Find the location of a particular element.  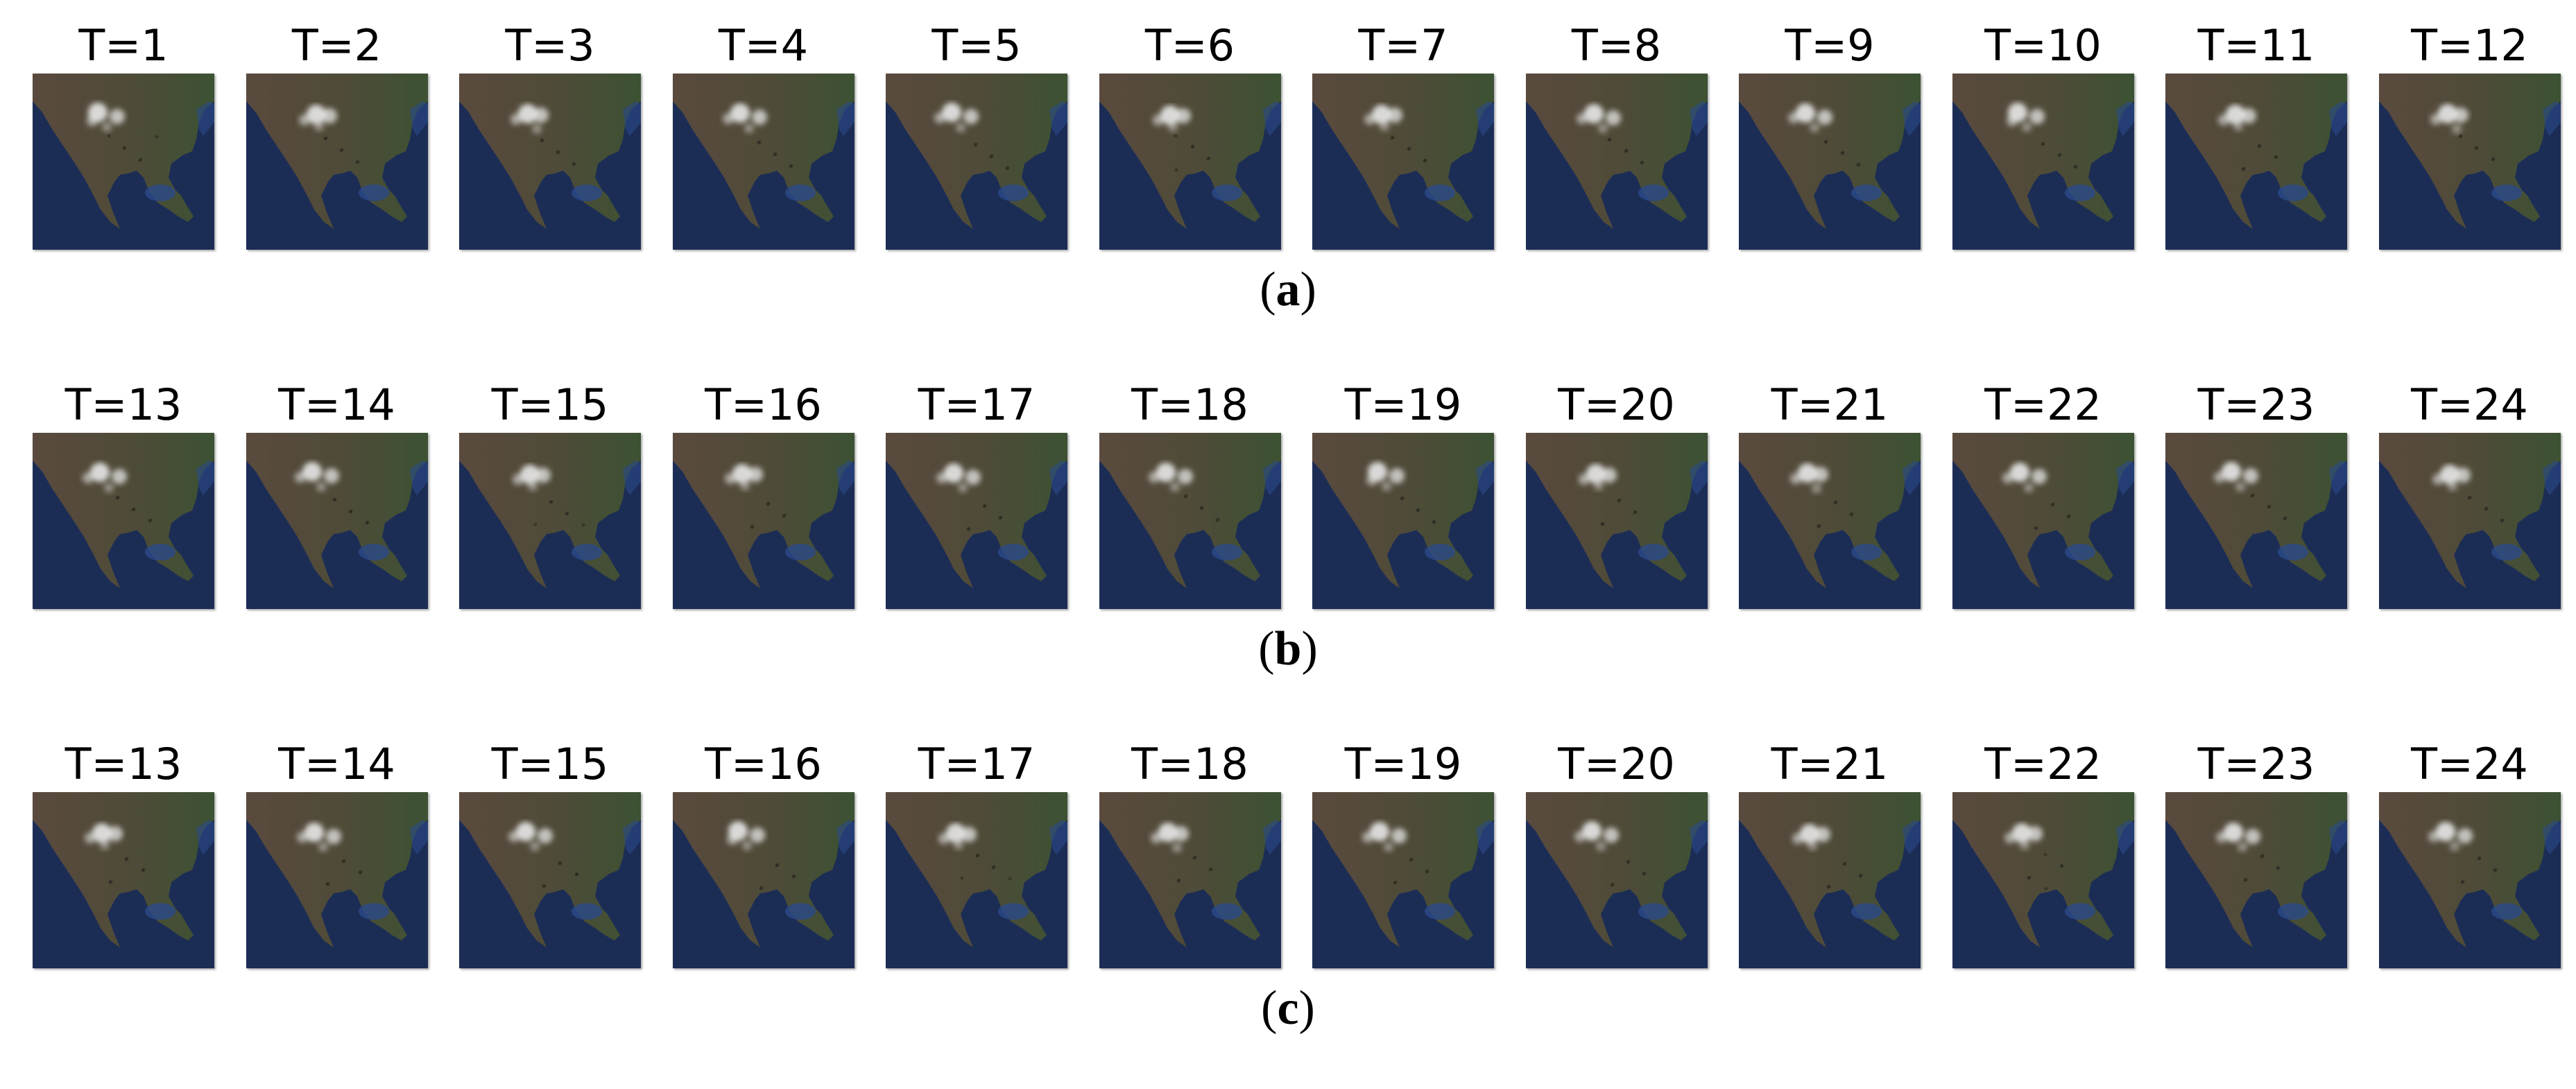

frame-label: T=4 is located at coordinates (763, 46).